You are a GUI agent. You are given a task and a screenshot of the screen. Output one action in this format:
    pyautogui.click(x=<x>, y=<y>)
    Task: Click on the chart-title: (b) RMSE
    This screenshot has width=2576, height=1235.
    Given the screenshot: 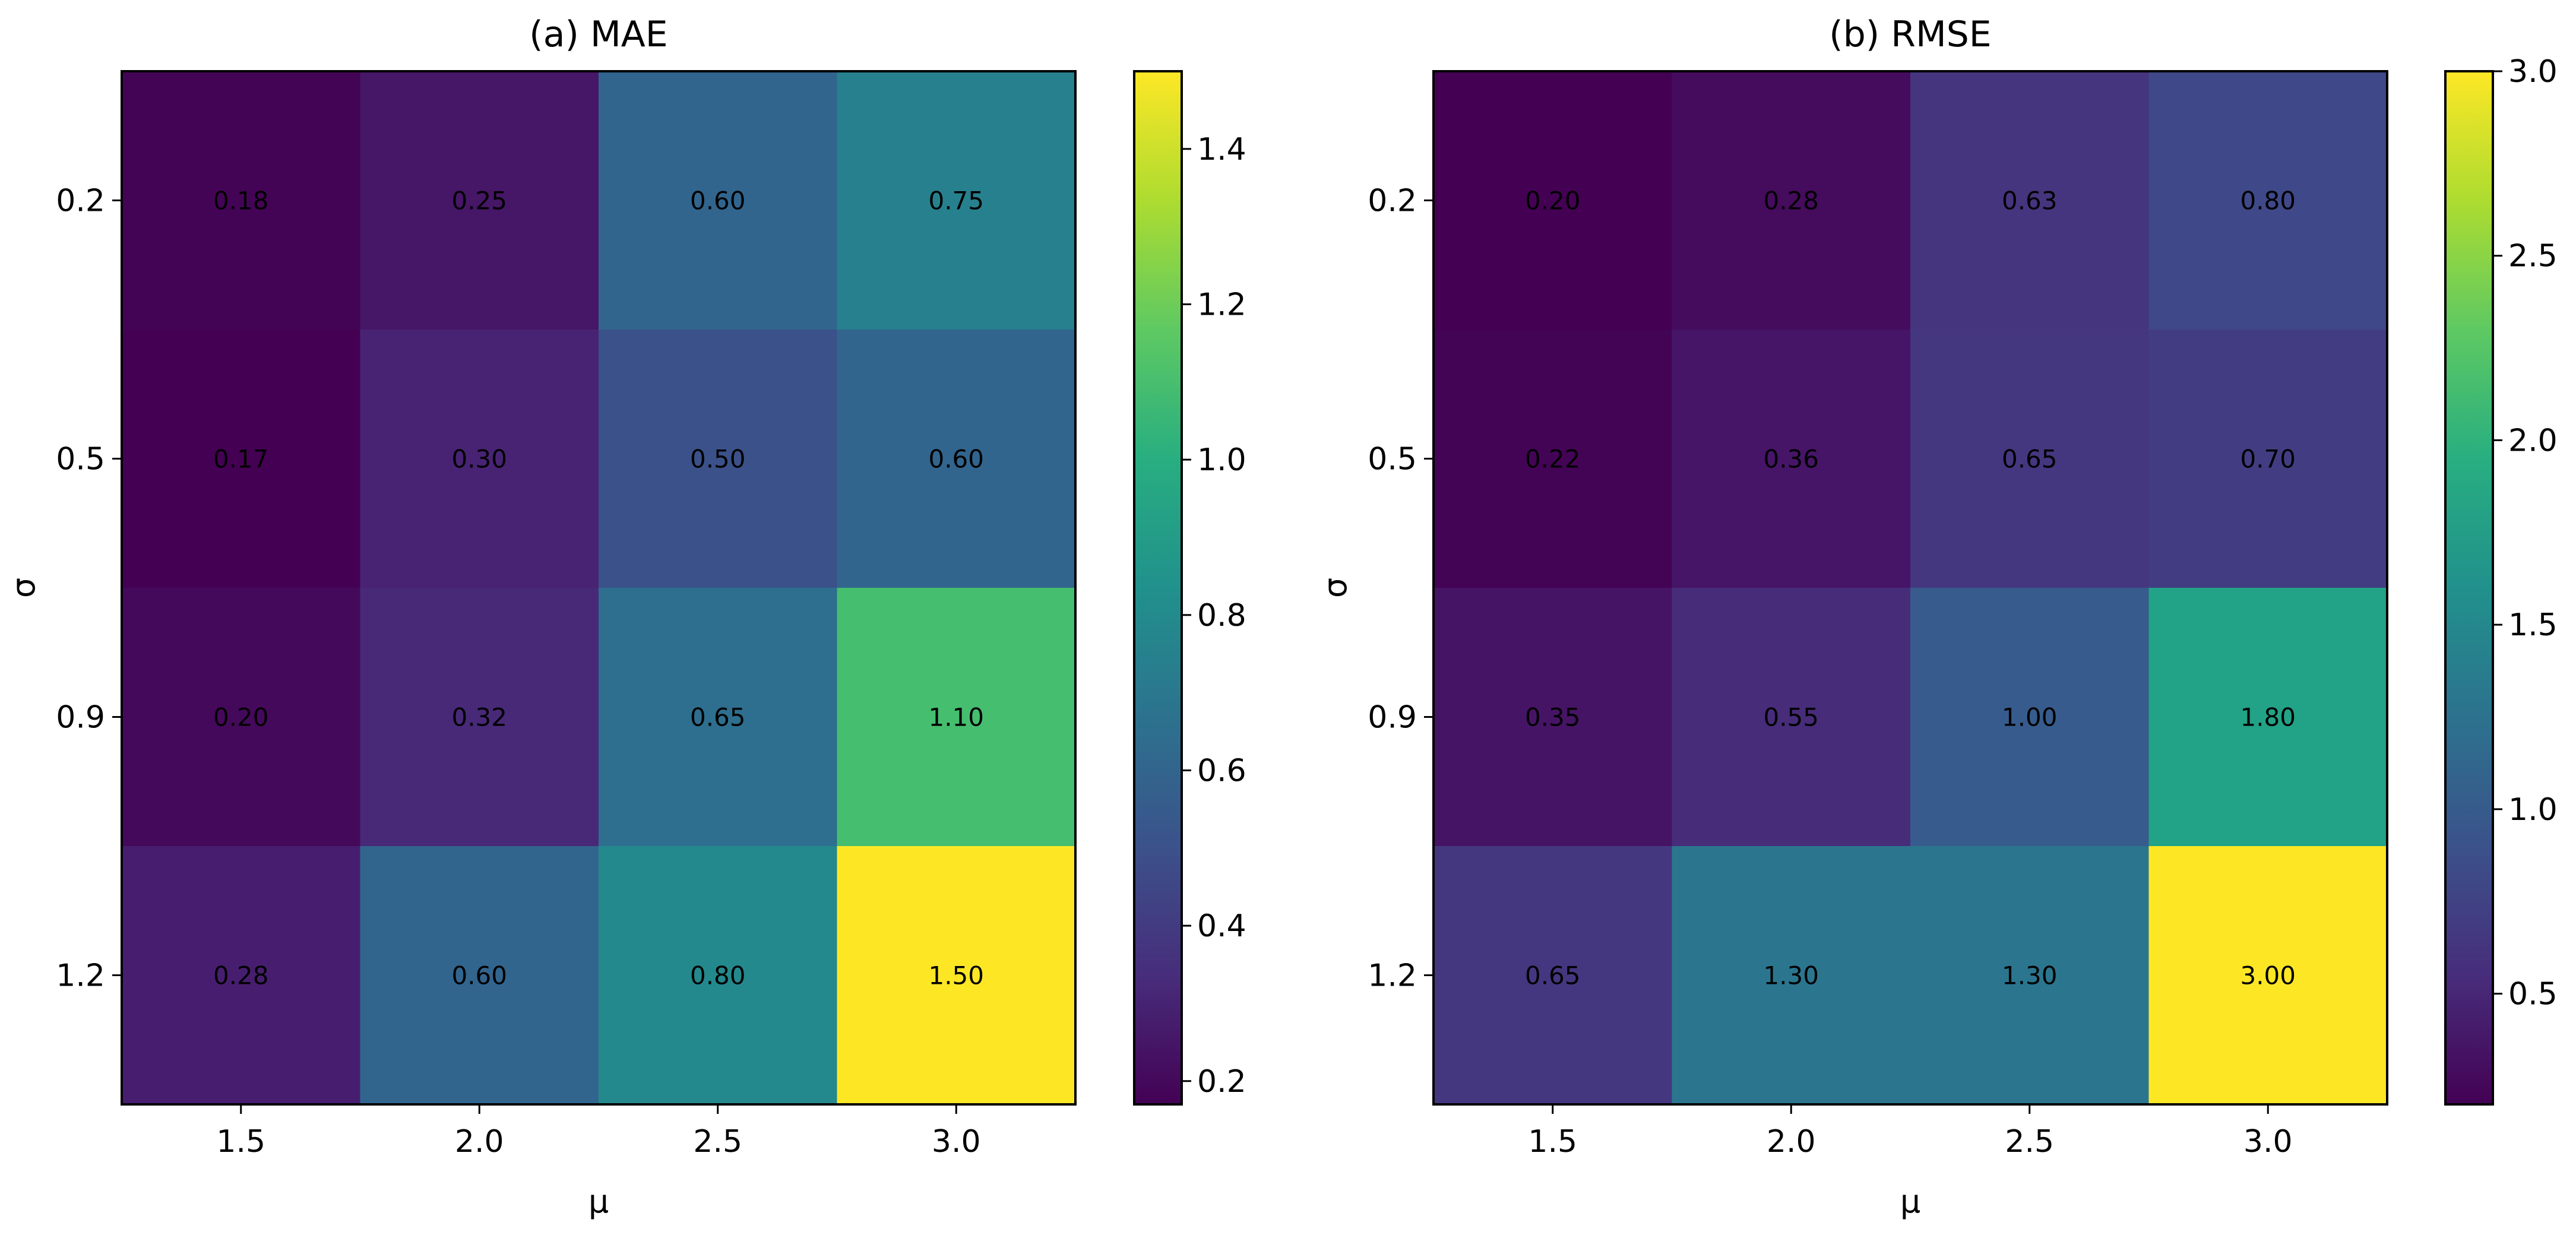 What is the action you would take?
    pyautogui.click(x=1910, y=34)
    